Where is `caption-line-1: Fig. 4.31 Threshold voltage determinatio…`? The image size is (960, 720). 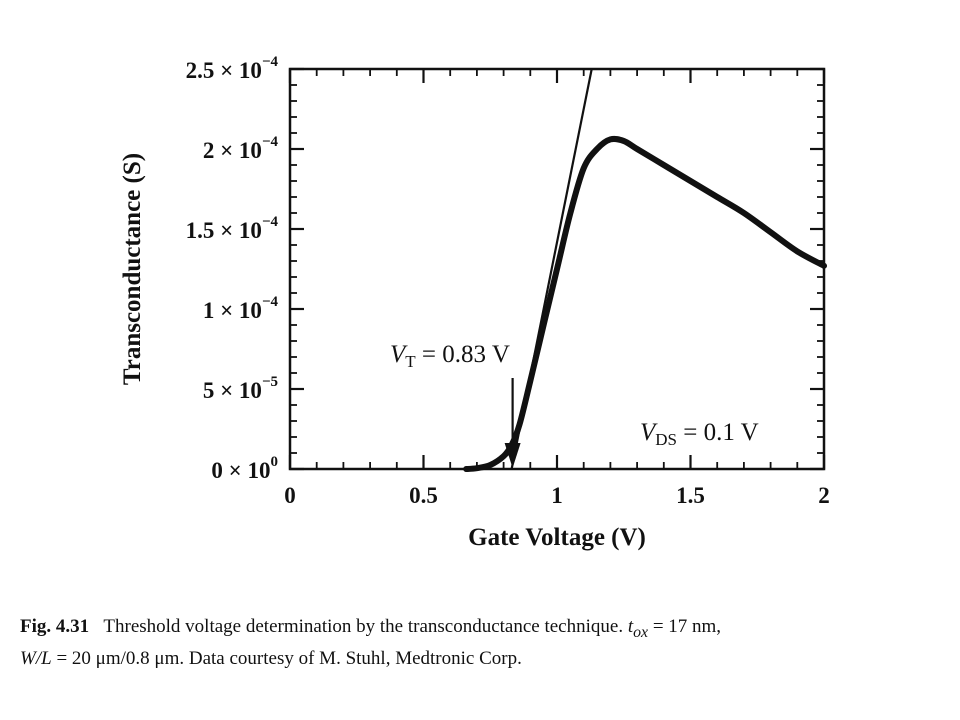 caption-line-1: Fig. 4.31 Threshold voltage determinatio… is located at coordinates (482, 630).